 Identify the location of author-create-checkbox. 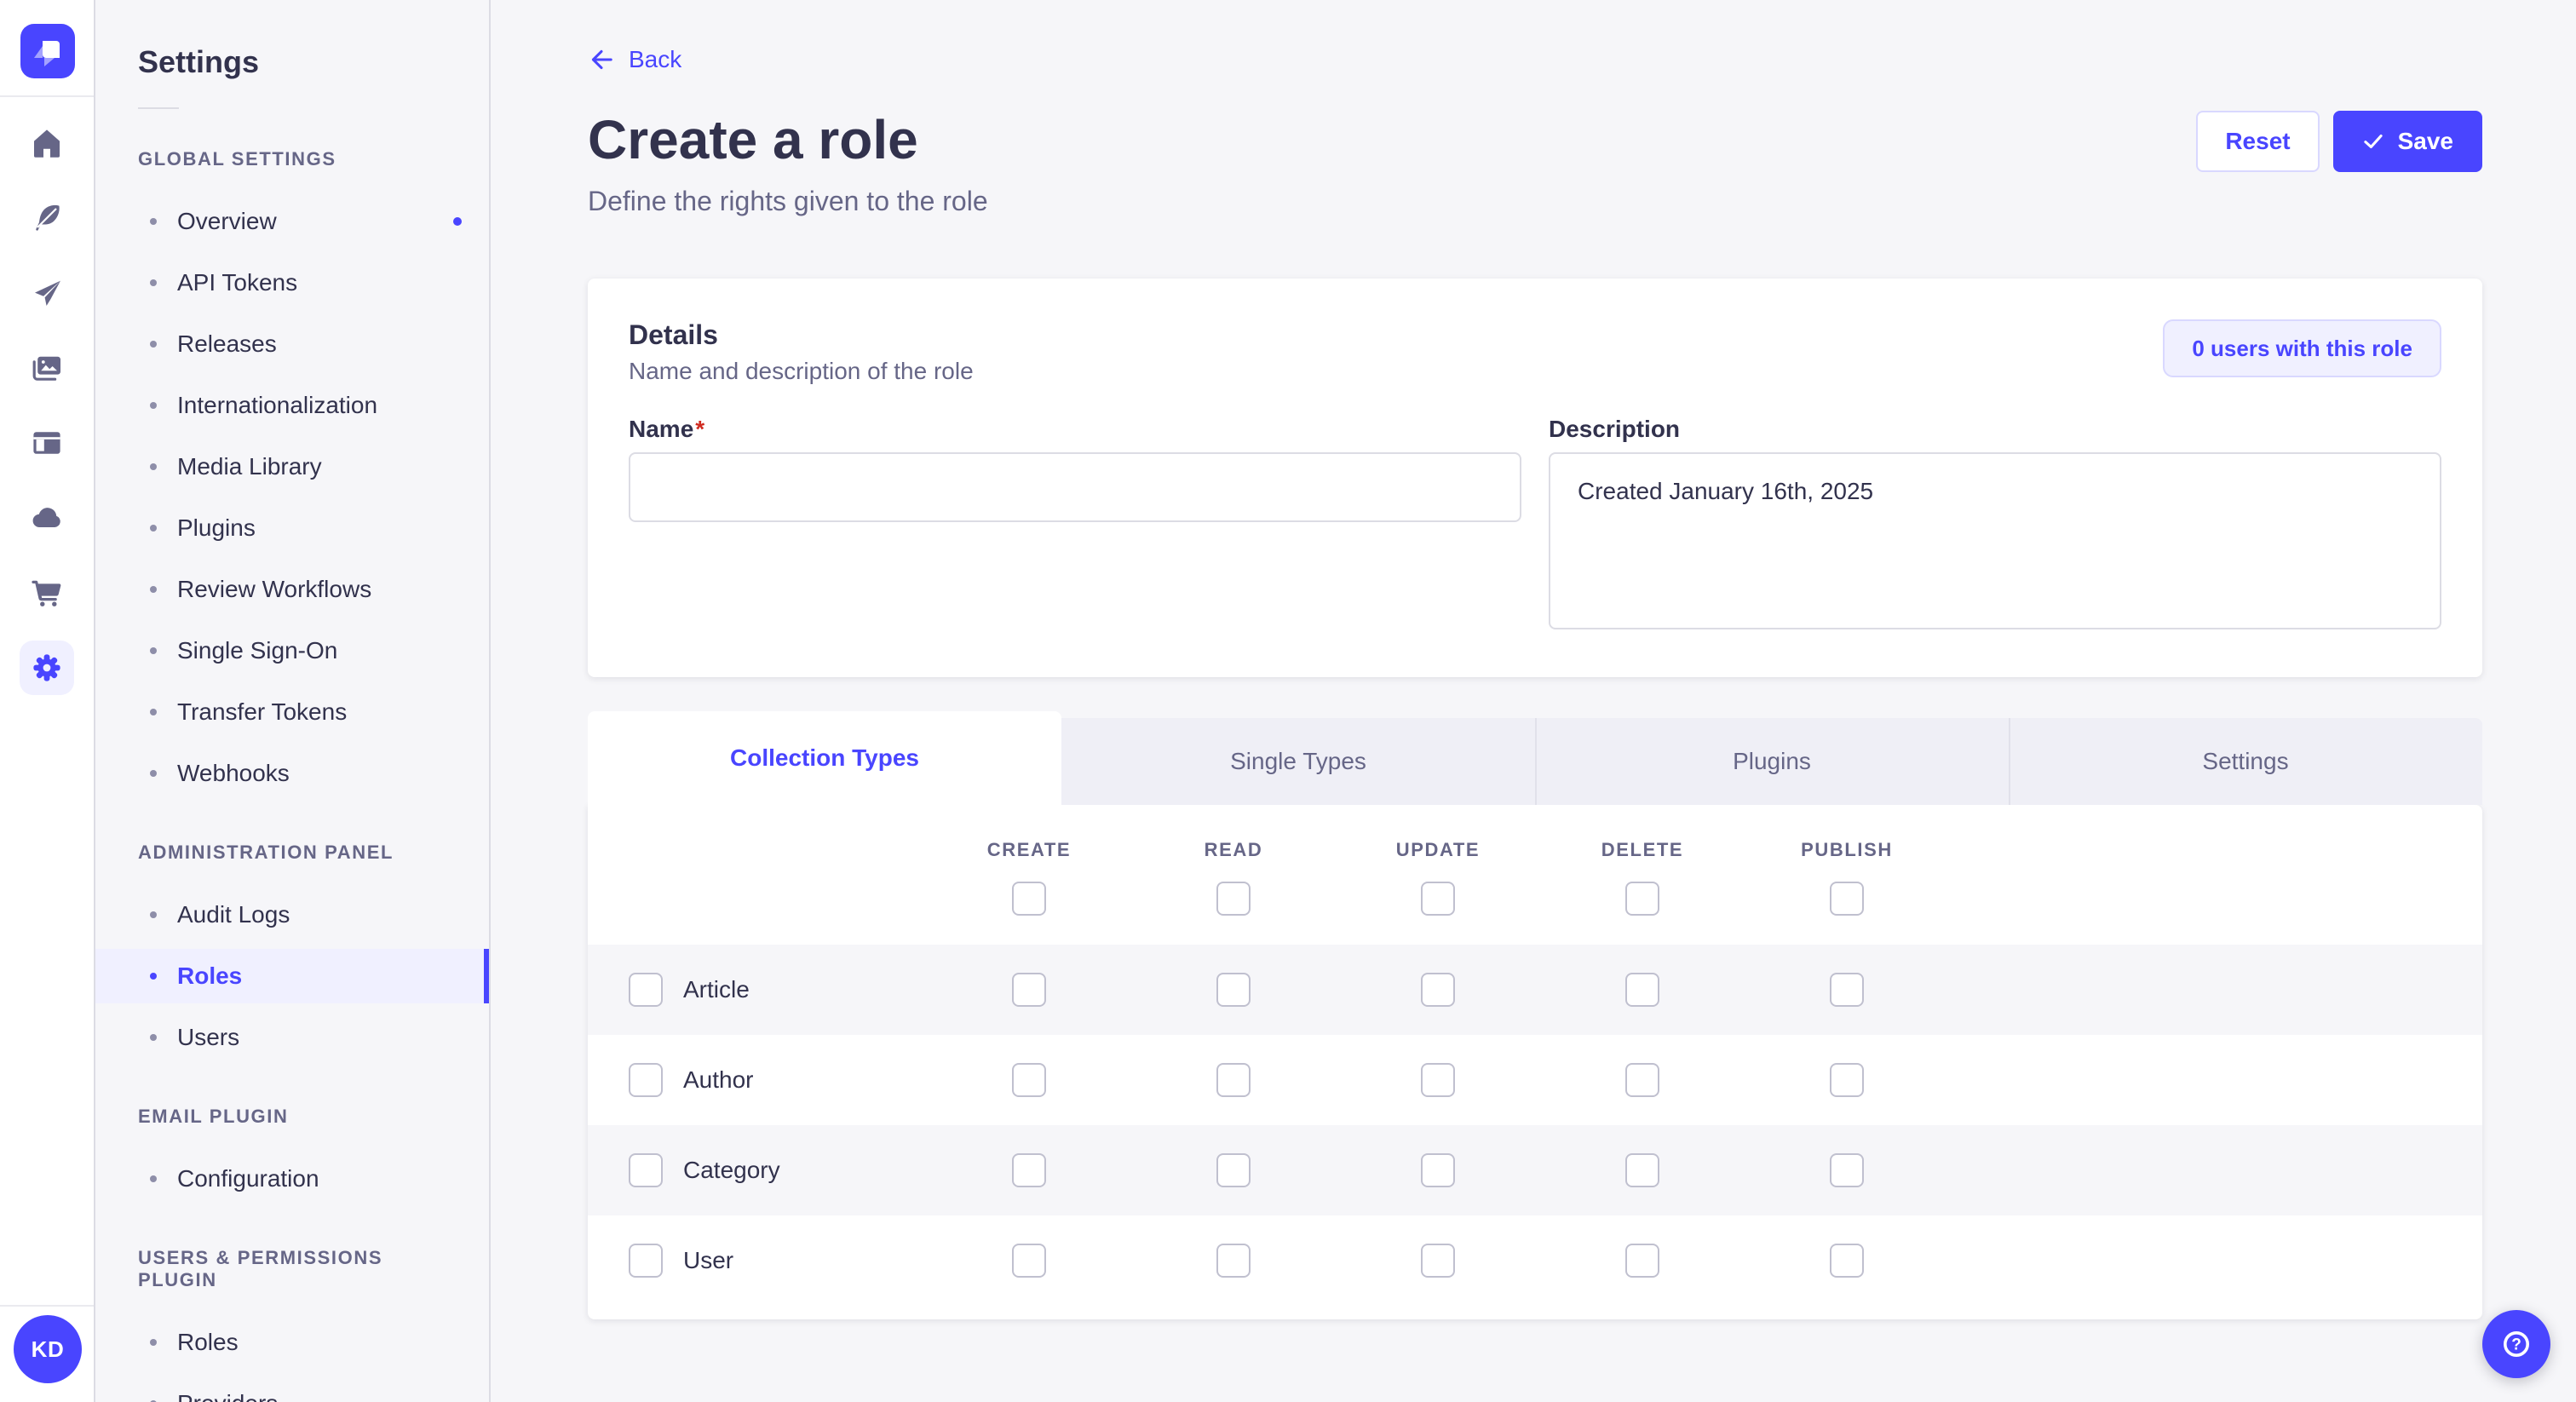
(1029, 1080).